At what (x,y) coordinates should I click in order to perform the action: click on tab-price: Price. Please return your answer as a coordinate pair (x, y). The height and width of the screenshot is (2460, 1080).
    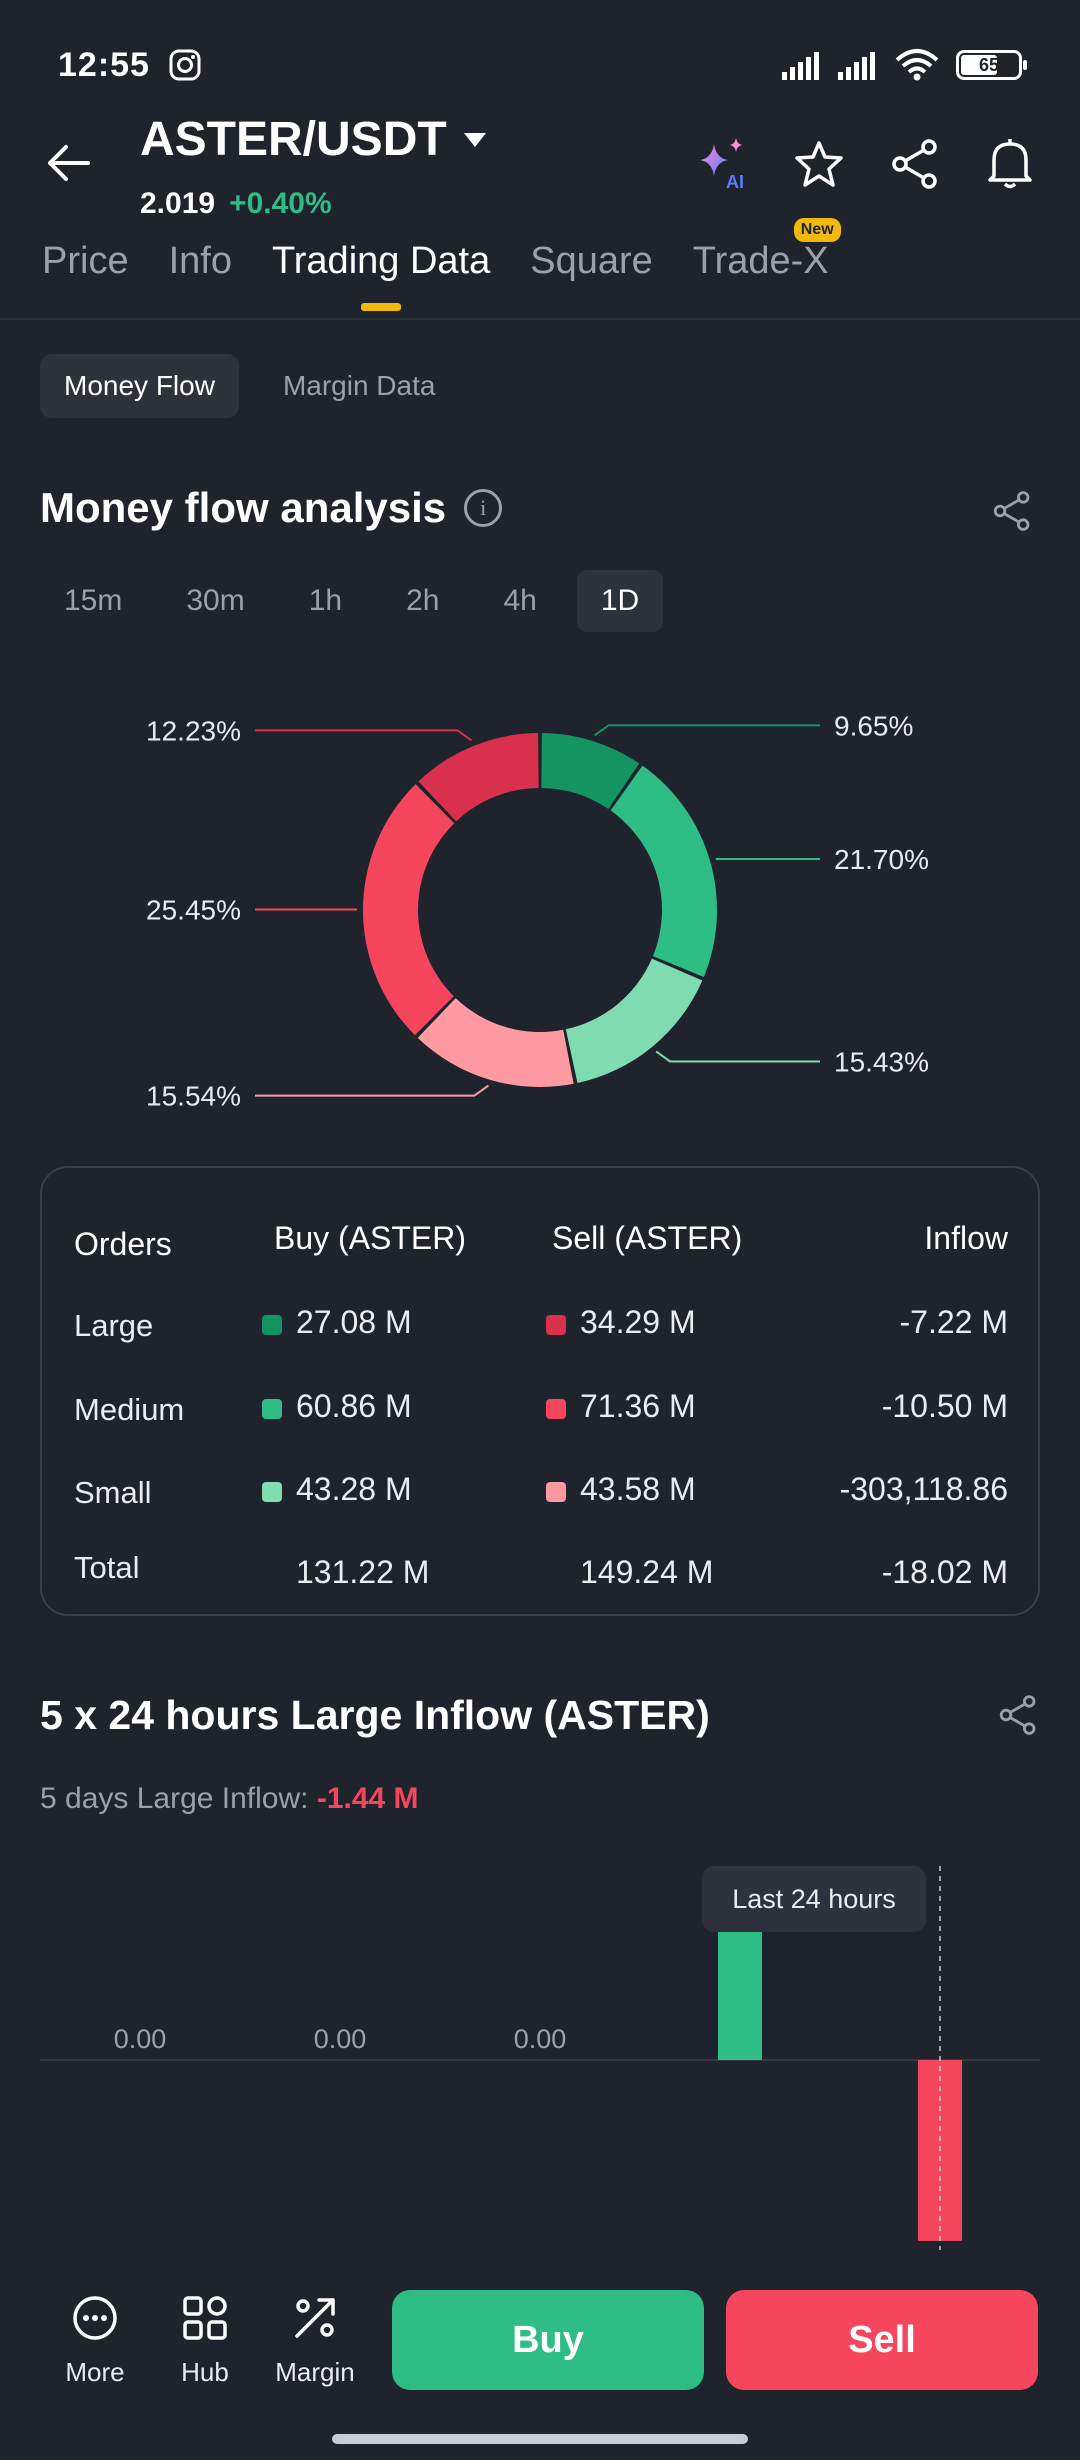
    Looking at the image, I should click on (85, 261).